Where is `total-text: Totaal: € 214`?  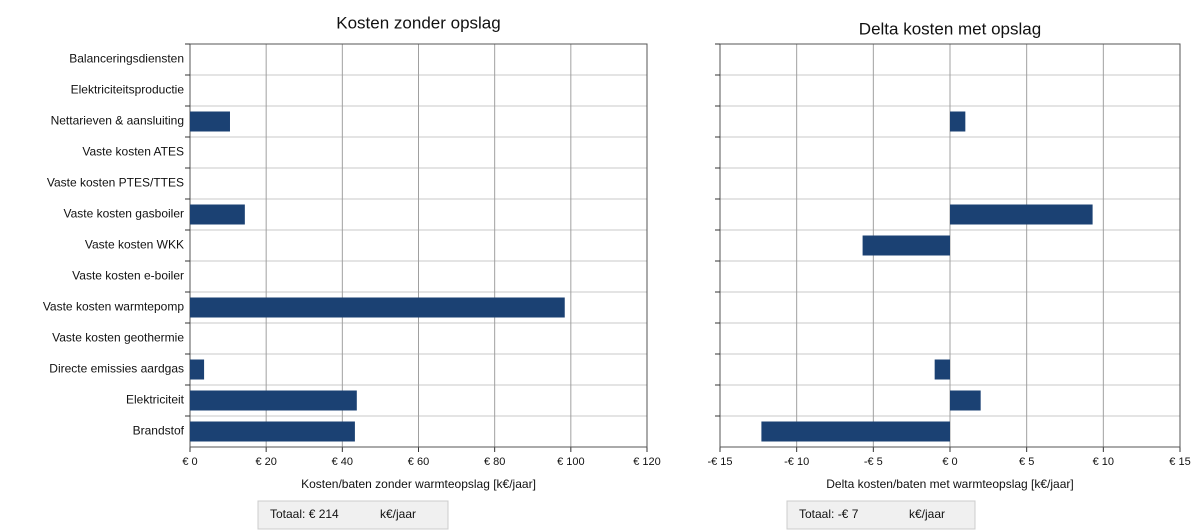
total-text: Totaal: € 214 is located at coordinates (304, 514).